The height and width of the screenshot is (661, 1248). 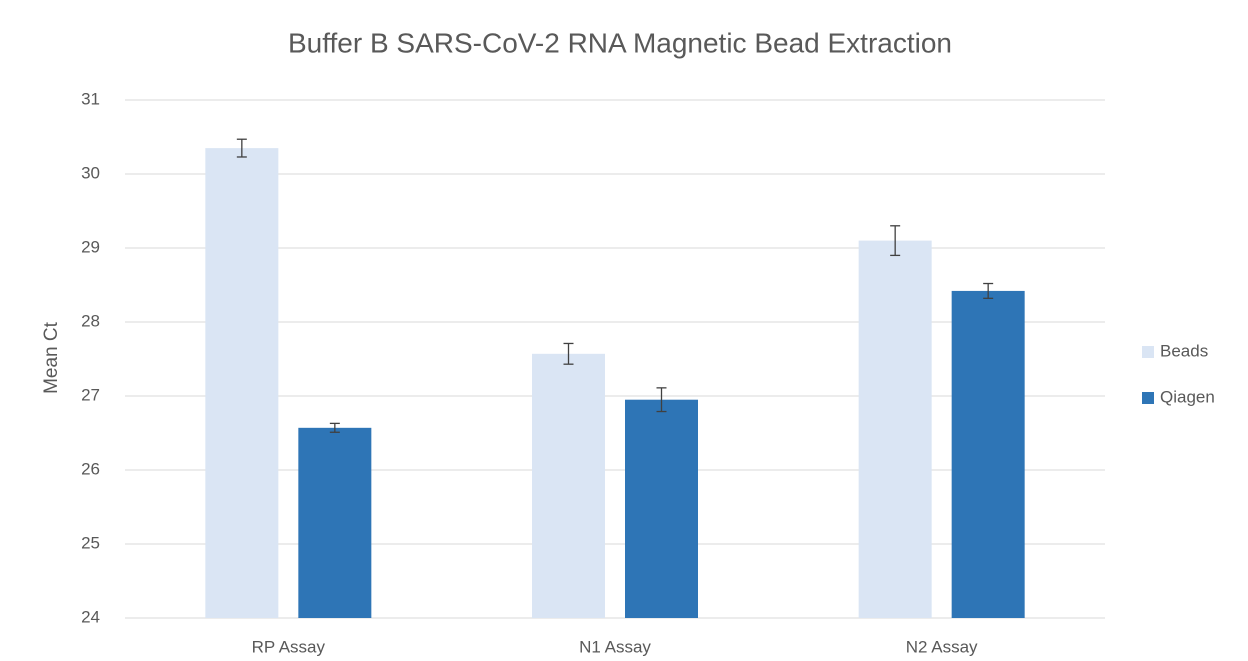 What do you see at coordinates (1184, 350) in the screenshot?
I see `legend-label: Beads` at bounding box center [1184, 350].